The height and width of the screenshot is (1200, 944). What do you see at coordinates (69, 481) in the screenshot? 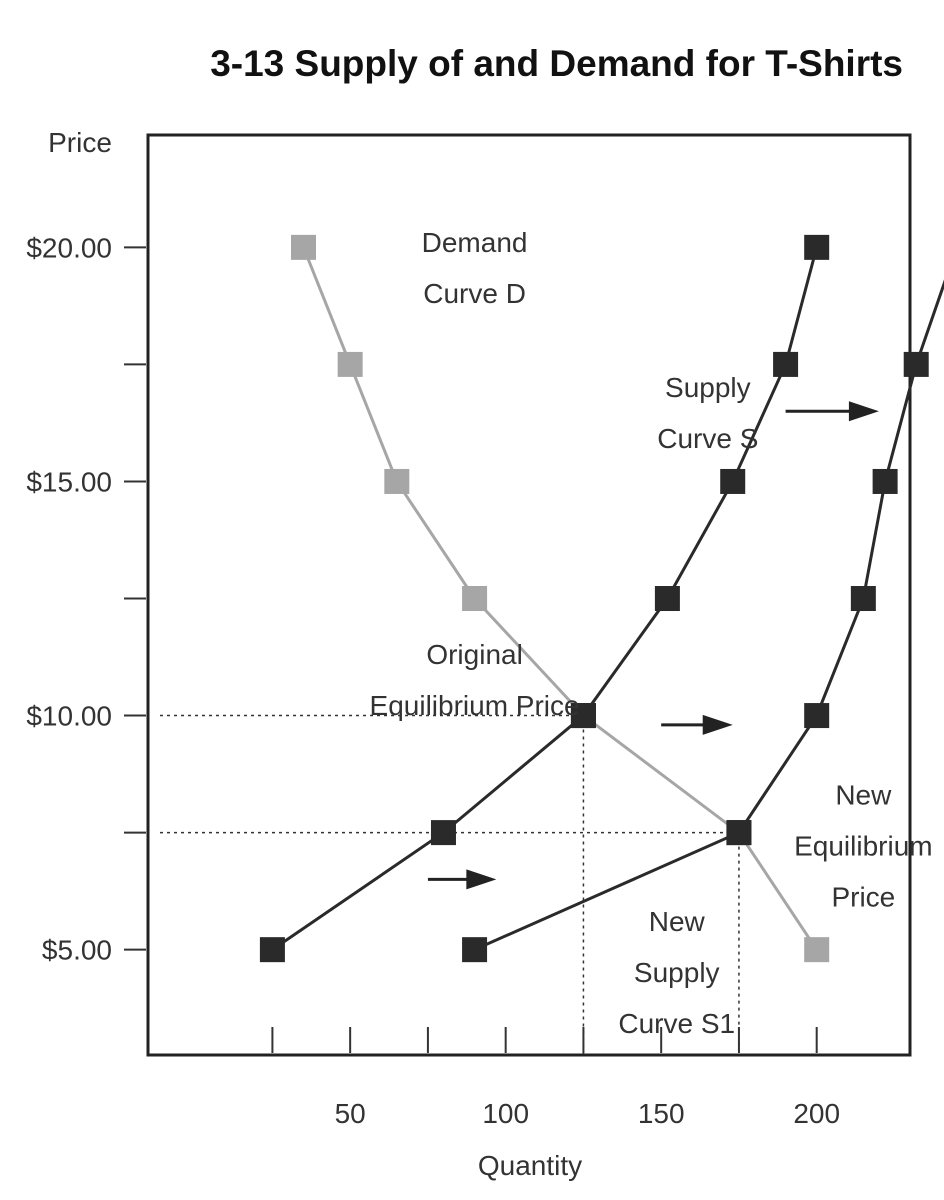
I see `y-tick-label: $15.00` at bounding box center [69, 481].